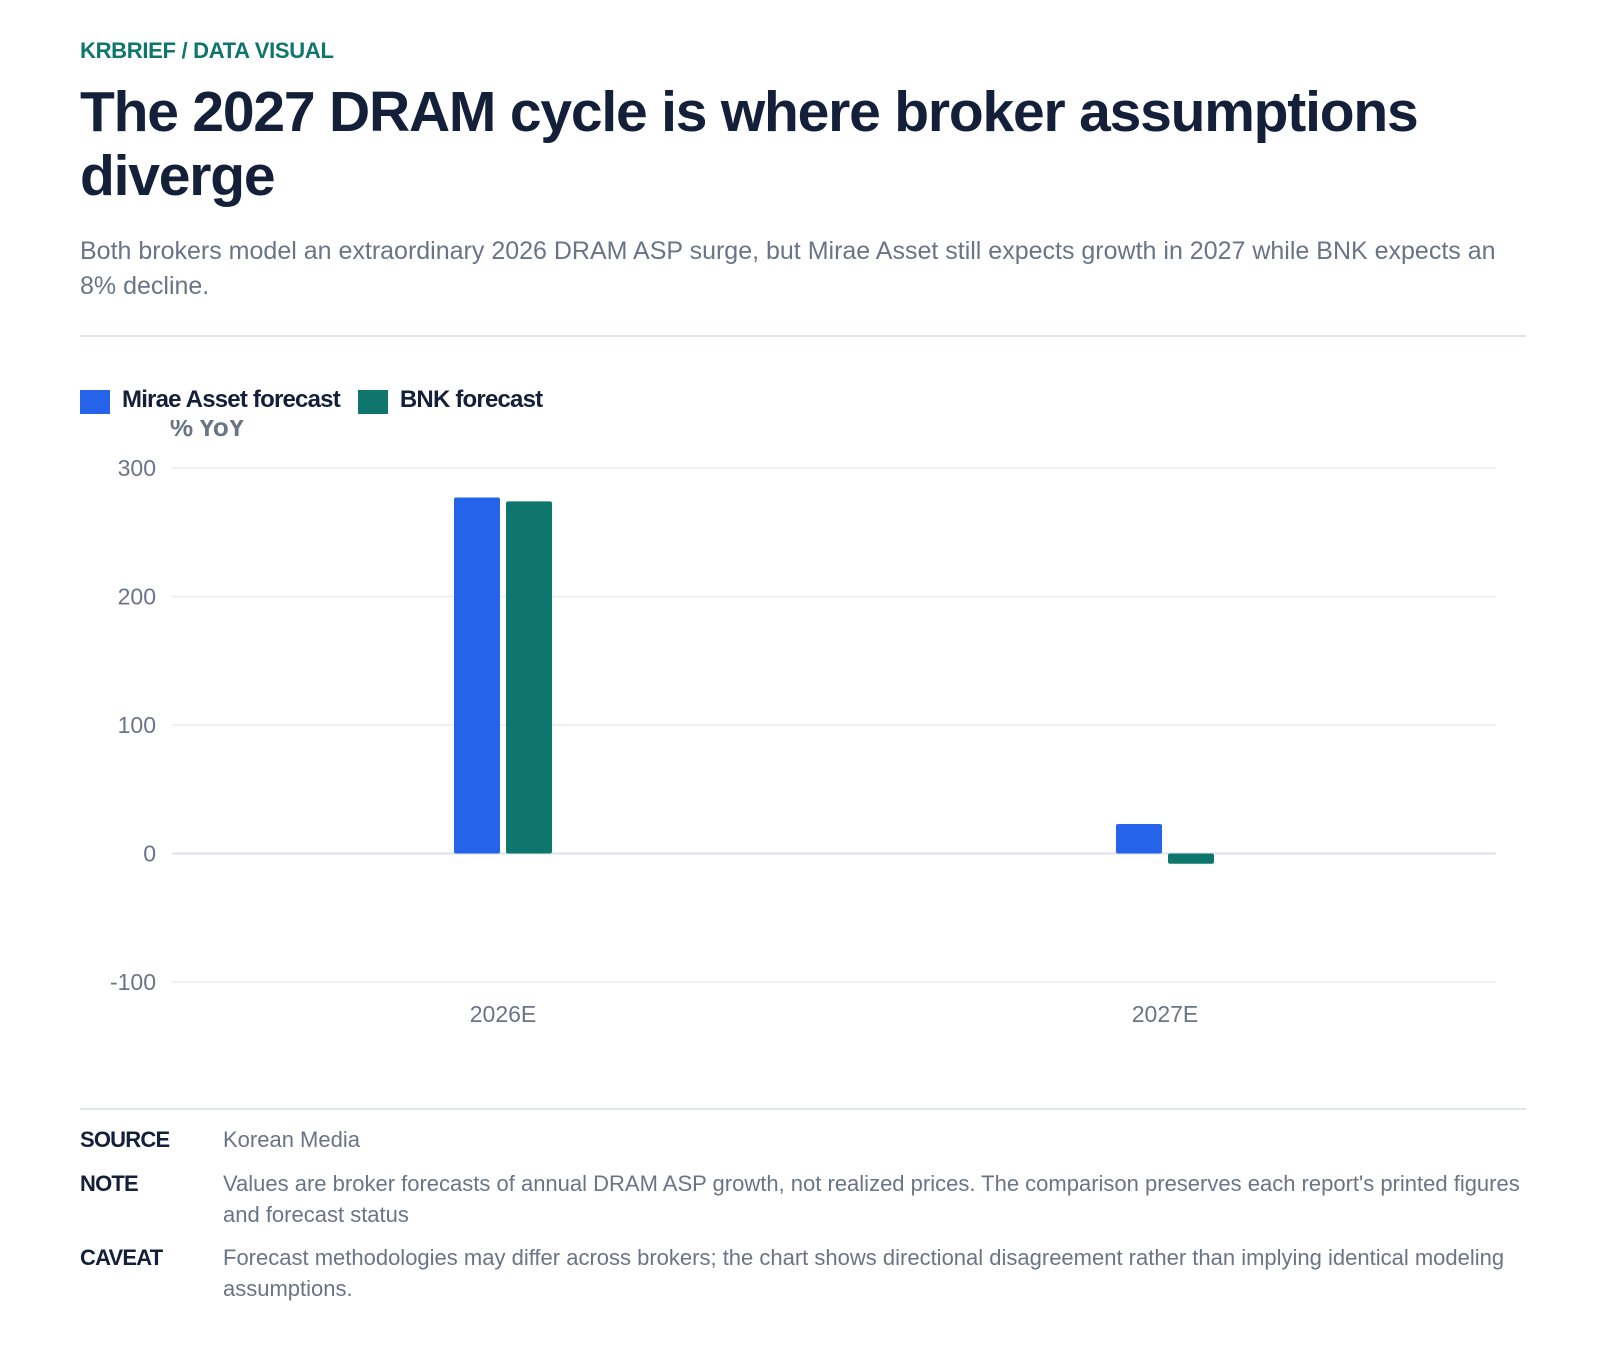  I want to click on x-tick-label: 2026E, so click(503, 1014).